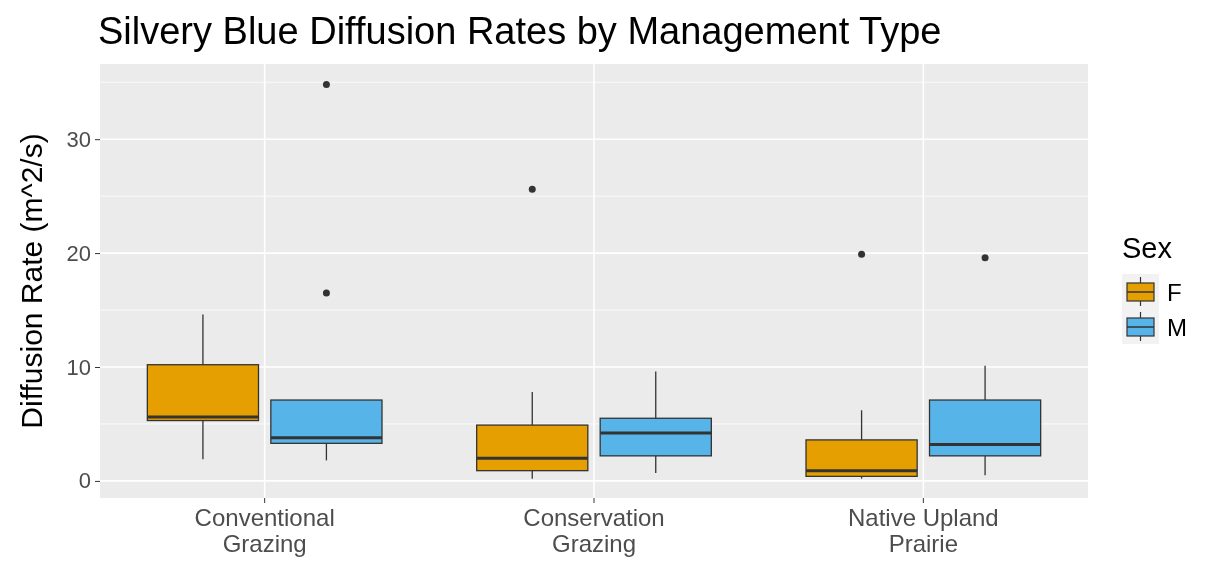  What do you see at coordinates (264, 531) in the screenshot?
I see `x-tick-label: Conventional Grazing` at bounding box center [264, 531].